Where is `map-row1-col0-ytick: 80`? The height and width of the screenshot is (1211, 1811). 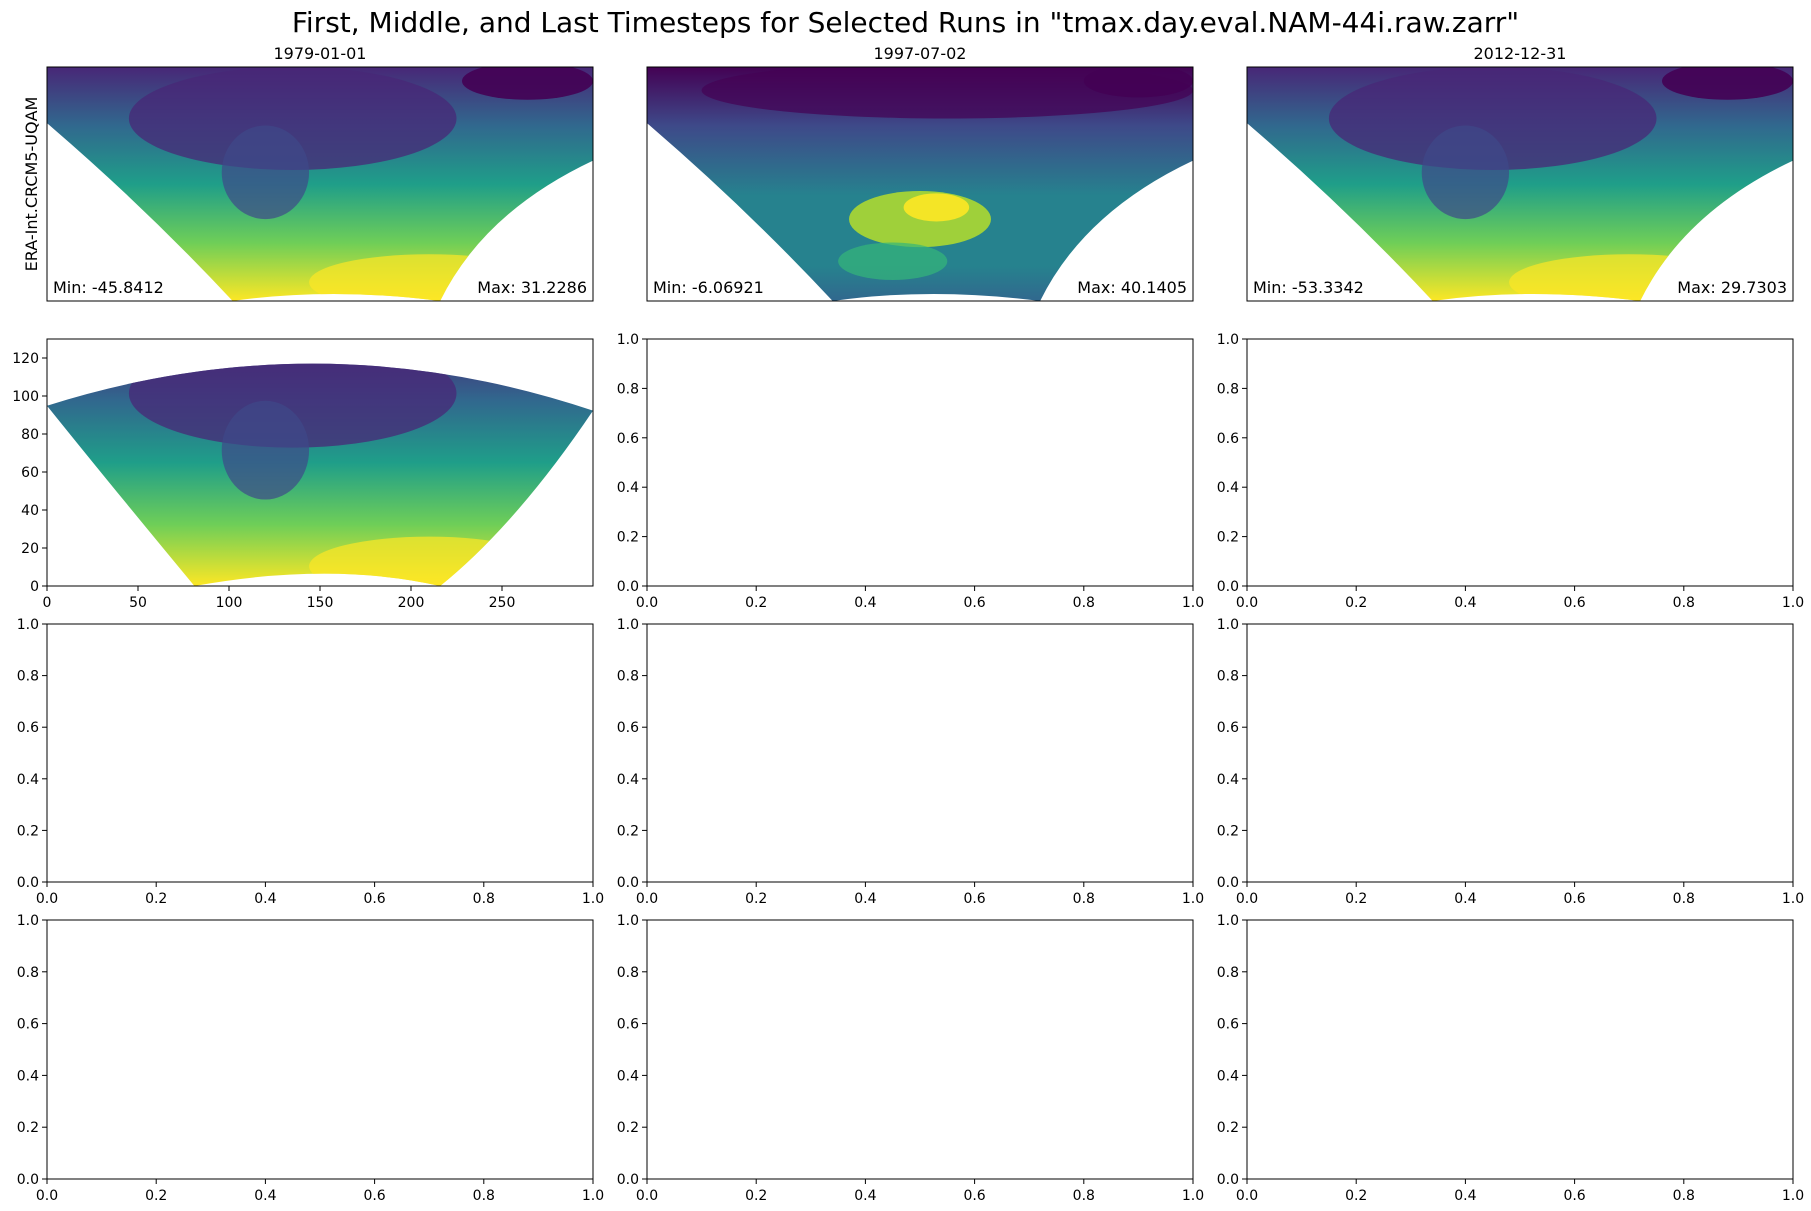 map-row1-col0-ytick: 80 is located at coordinates (30, 435).